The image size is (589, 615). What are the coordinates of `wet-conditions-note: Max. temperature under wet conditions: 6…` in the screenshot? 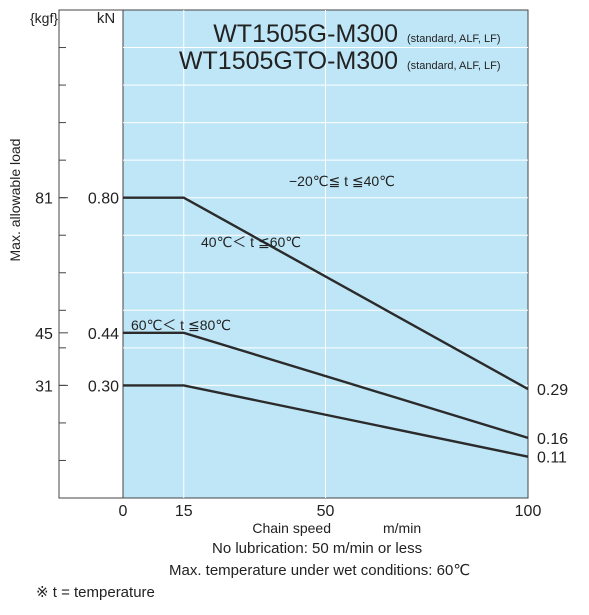 It's located at (320, 570).